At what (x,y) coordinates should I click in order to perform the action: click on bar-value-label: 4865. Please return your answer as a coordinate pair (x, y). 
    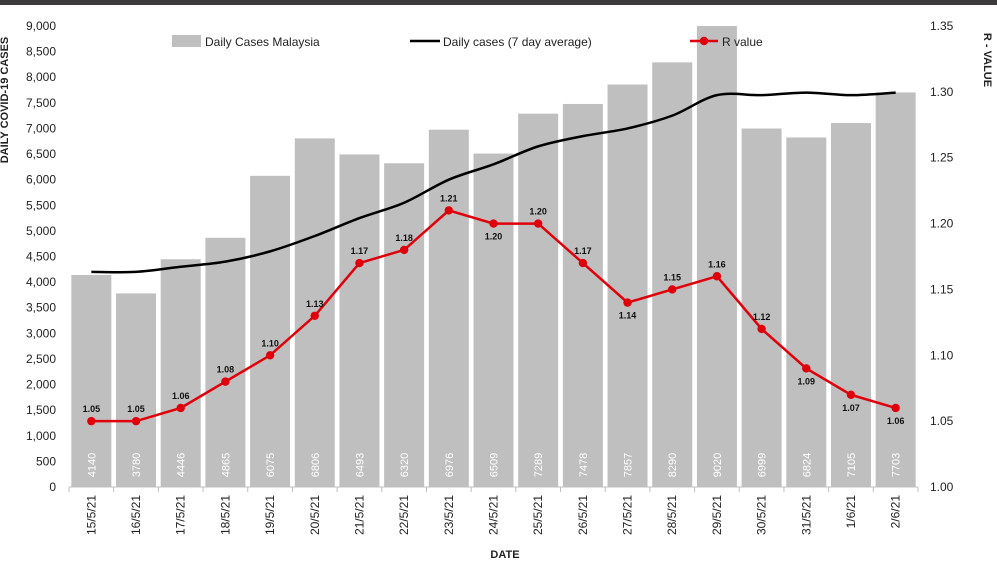
    Looking at the image, I should click on (226, 465).